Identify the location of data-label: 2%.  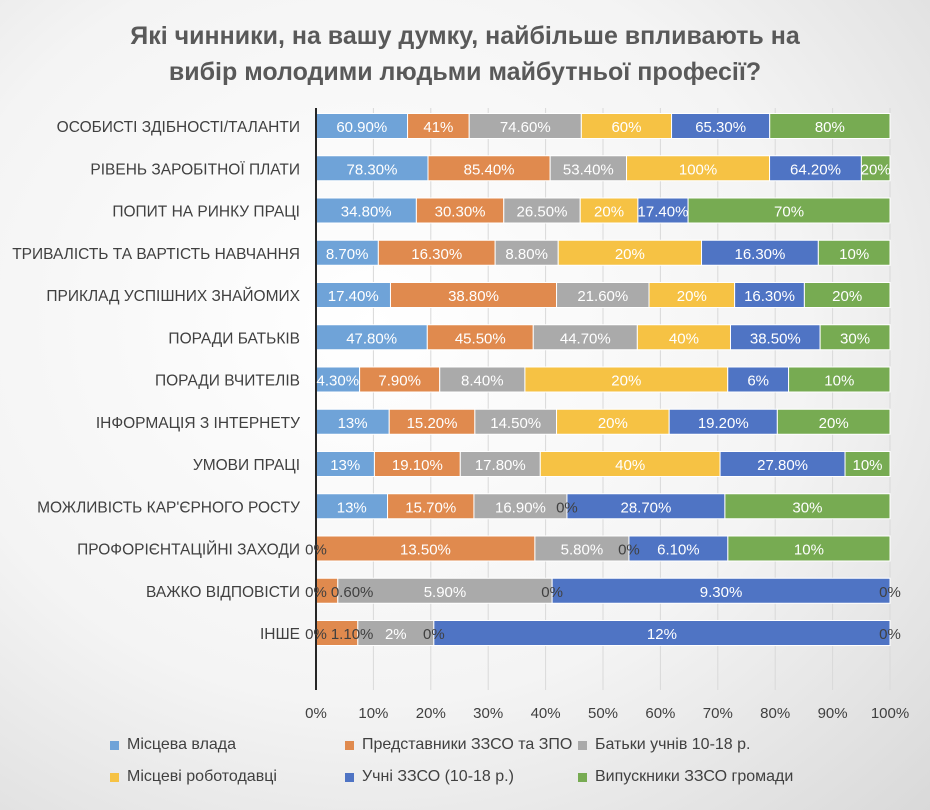
(396, 634).